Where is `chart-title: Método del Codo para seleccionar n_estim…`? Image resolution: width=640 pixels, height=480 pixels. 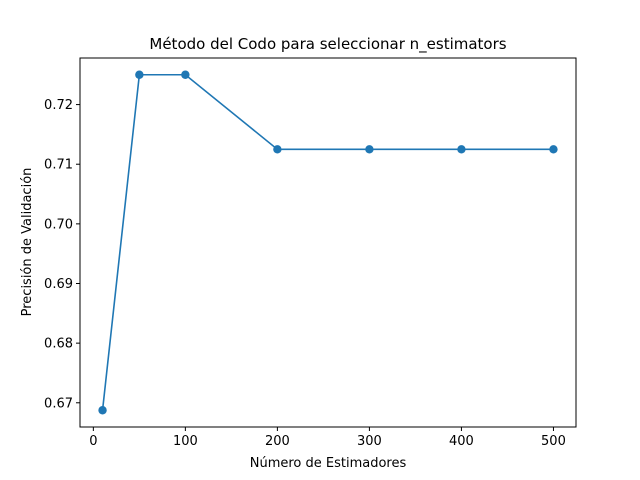 chart-title: Método del Codo para seleccionar n_estim… is located at coordinates (327, 44).